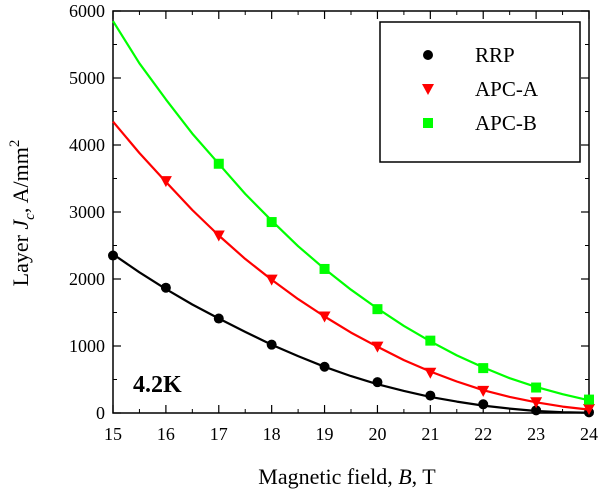  What do you see at coordinates (20, 180) in the screenshot?
I see `y-axis-title-suffix: , A/mm` at bounding box center [20, 180].